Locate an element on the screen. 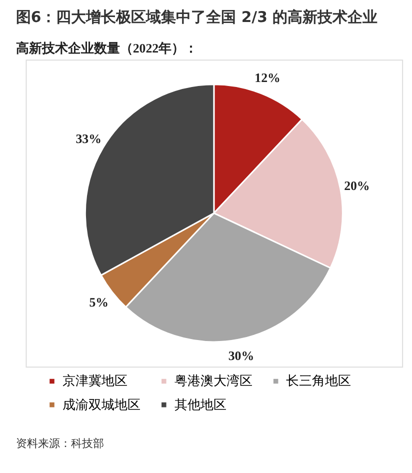  legend-label: 京津冀地区 is located at coordinates (95, 381).